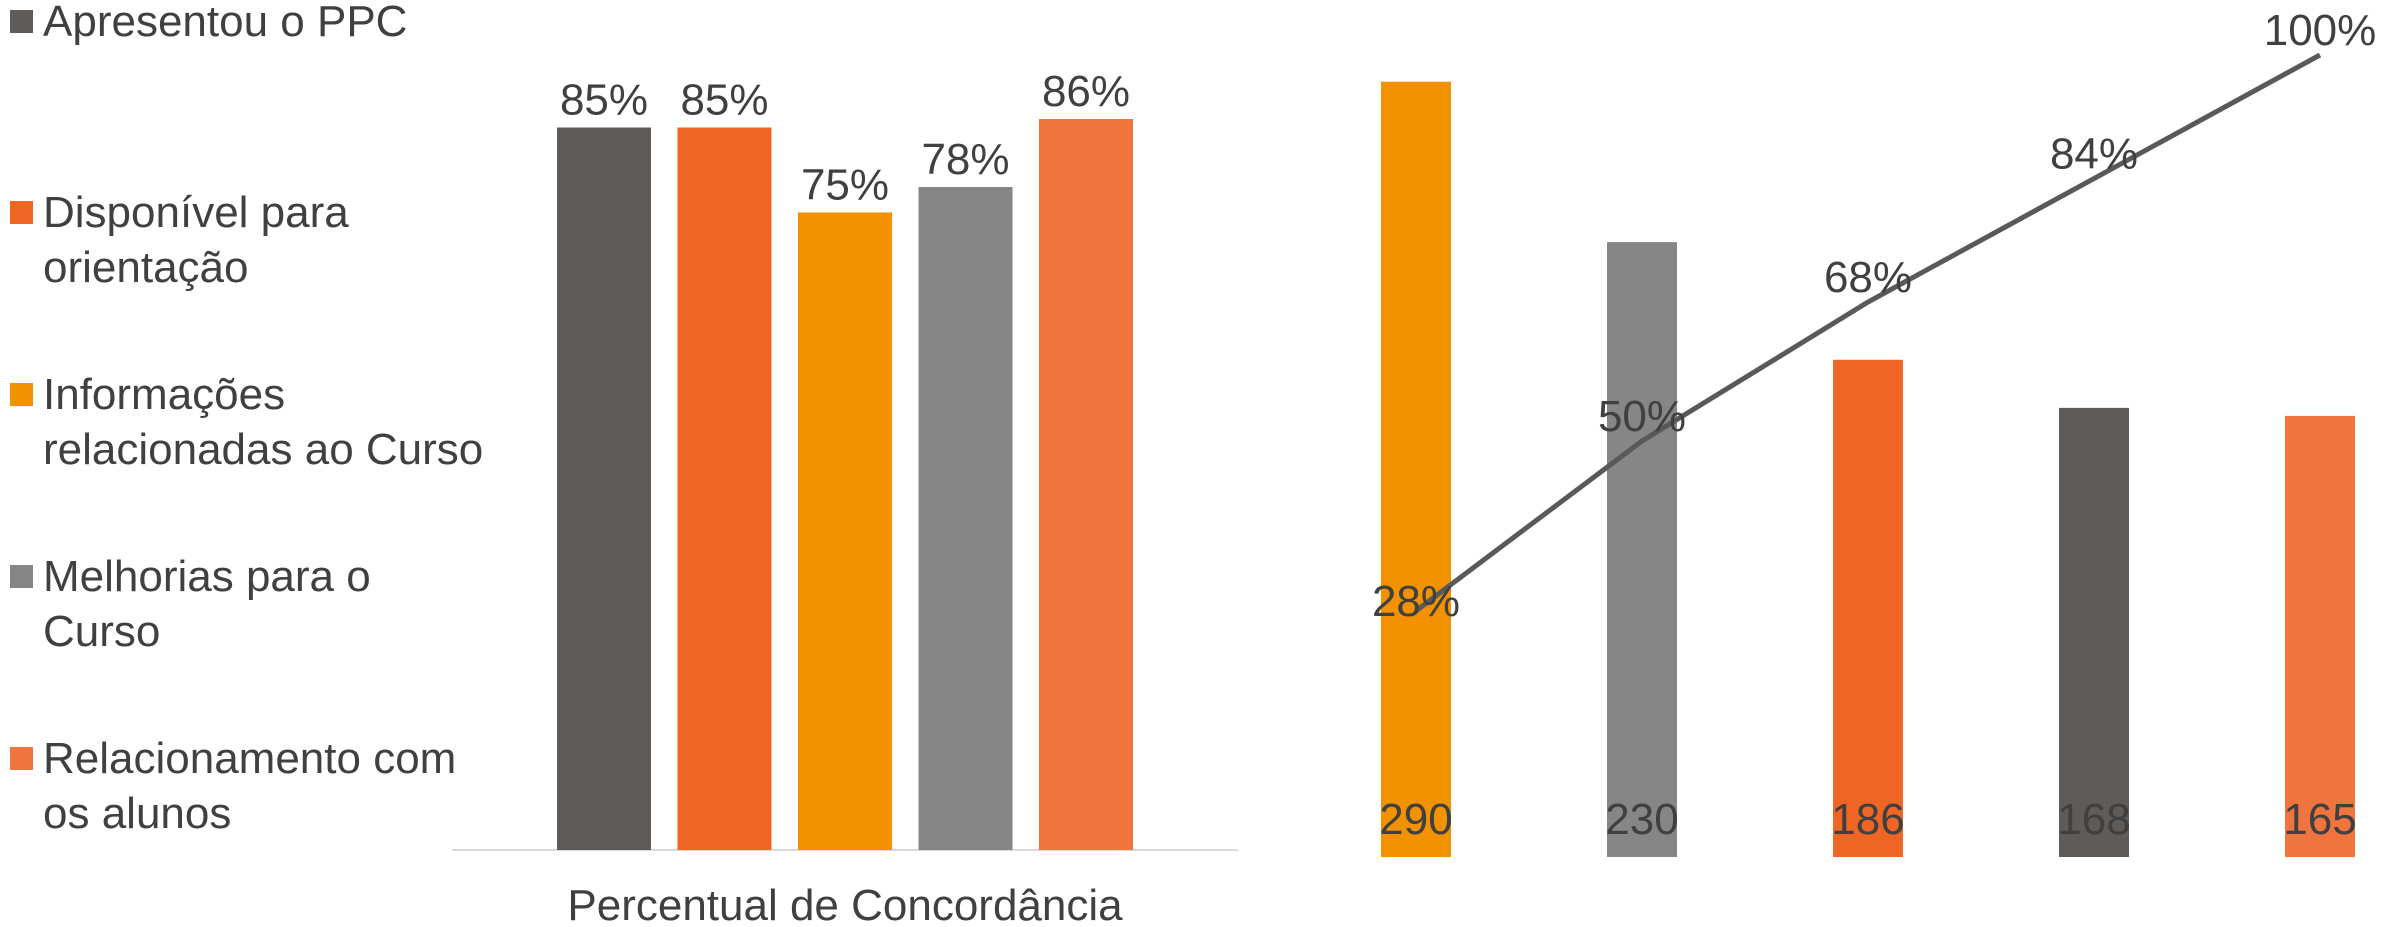 The height and width of the screenshot is (927, 2384). Describe the element at coordinates (250, 786) in the screenshot. I see `legend-label-relacionamento-alunos: Relacionamento com os alunos` at that location.